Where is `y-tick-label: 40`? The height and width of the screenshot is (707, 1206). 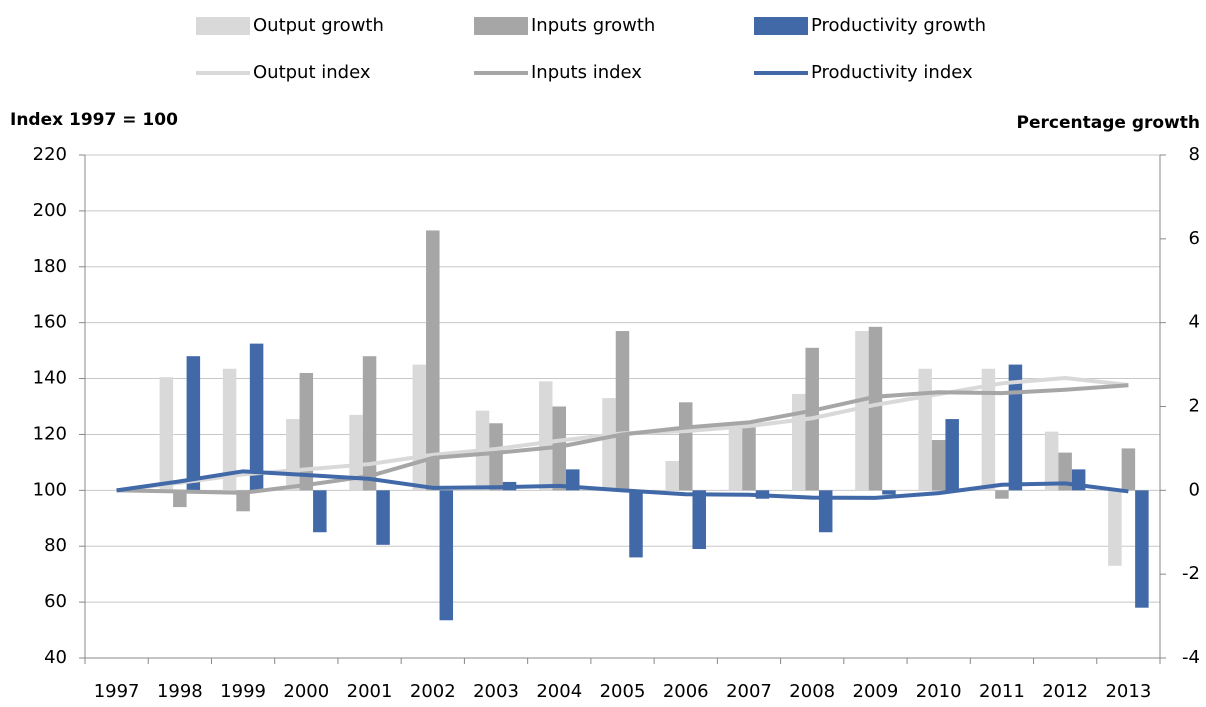 y-tick-label: 40 is located at coordinates (55, 657).